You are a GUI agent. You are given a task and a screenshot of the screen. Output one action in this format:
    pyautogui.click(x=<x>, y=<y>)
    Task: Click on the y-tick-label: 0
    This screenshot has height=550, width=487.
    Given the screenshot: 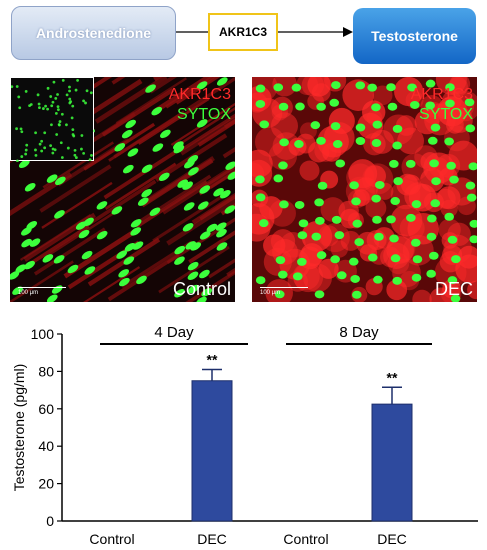 What is the action you would take?
    pyautogui.click(x=50, y=521)
    